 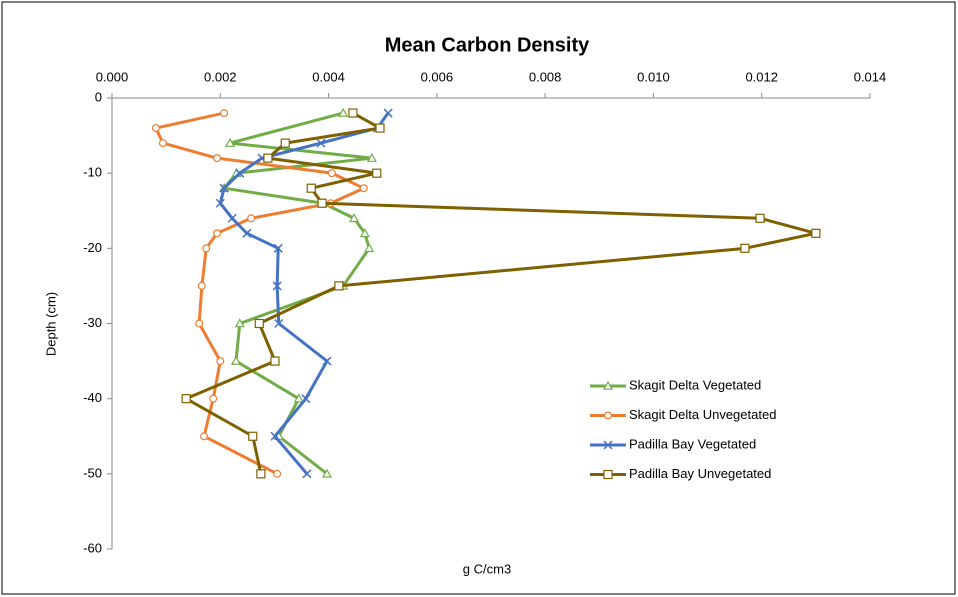 I want to click on x-axis-label: g C/cm3, so click(x=487, y=568).